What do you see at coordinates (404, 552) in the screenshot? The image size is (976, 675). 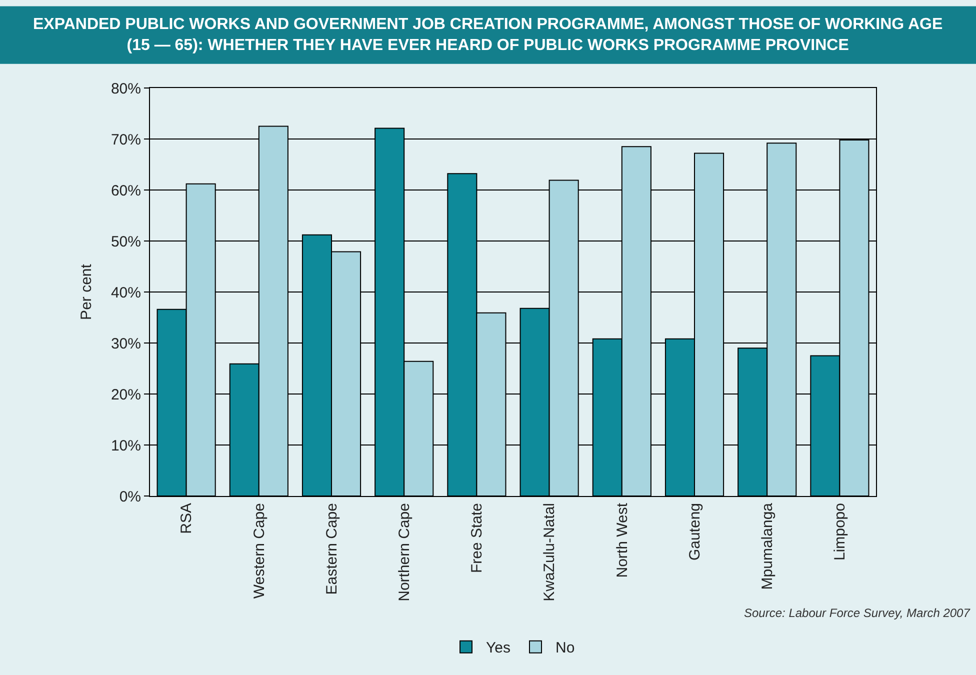 I see `x-tick-label: Northern Cape` at bounding box center [404, 552].